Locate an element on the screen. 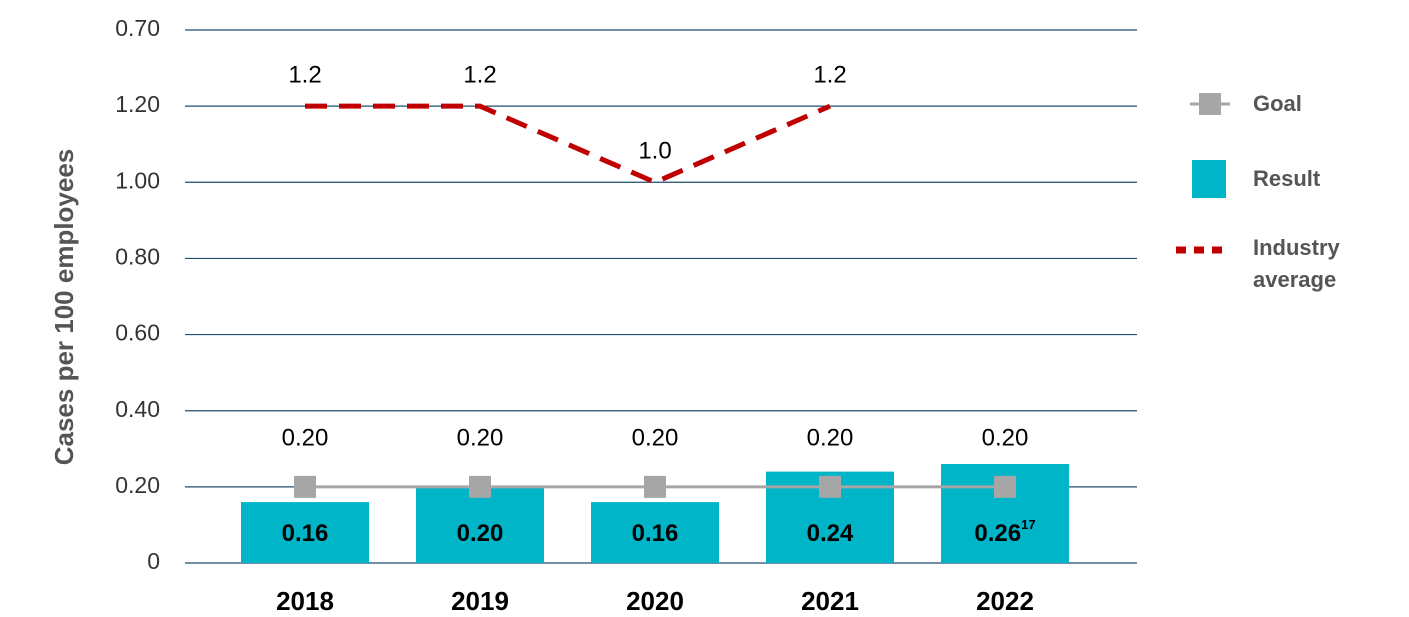 Image resolution: width=1409 pixels, height=617 pixels. y-tick-label: 1.20 is located at coordinates (137, 104).